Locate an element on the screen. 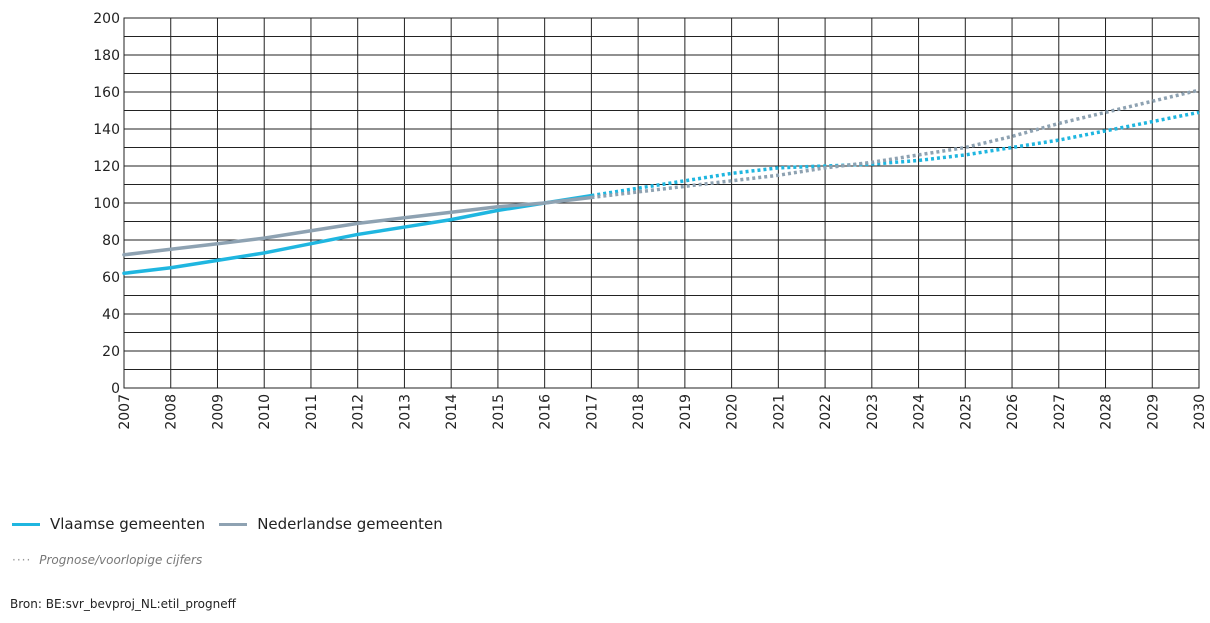 Image resolution: width=1210 pixels, height=623 pixels. x-tick-label: 2014 is located at coordinates (452, 412).